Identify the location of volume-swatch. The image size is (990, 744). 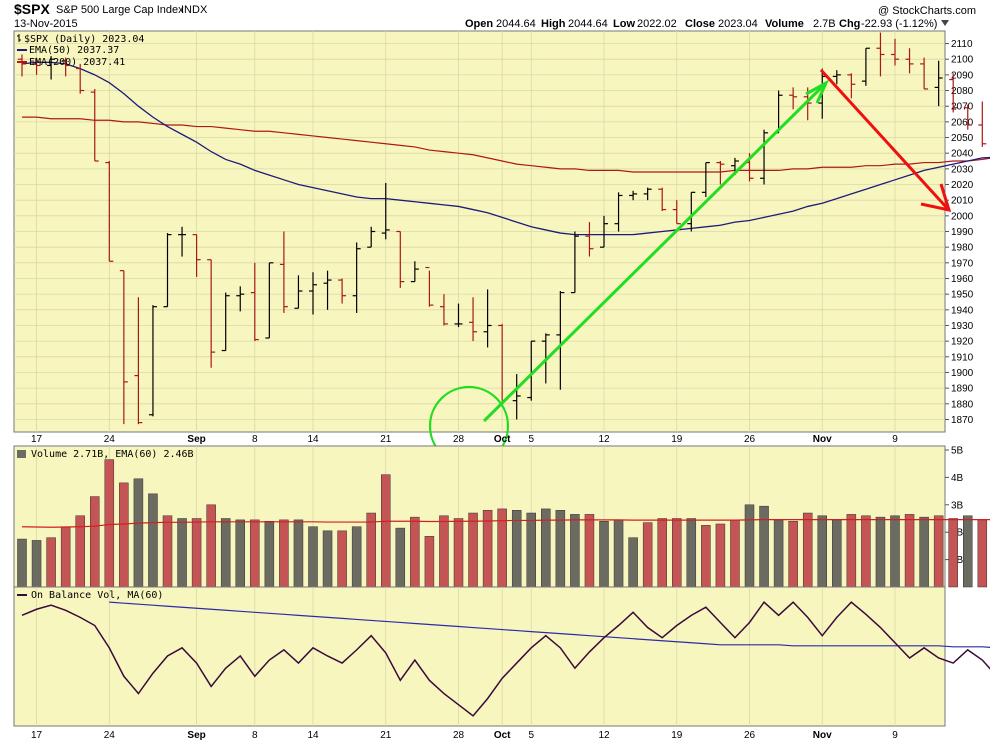
(21, 454).